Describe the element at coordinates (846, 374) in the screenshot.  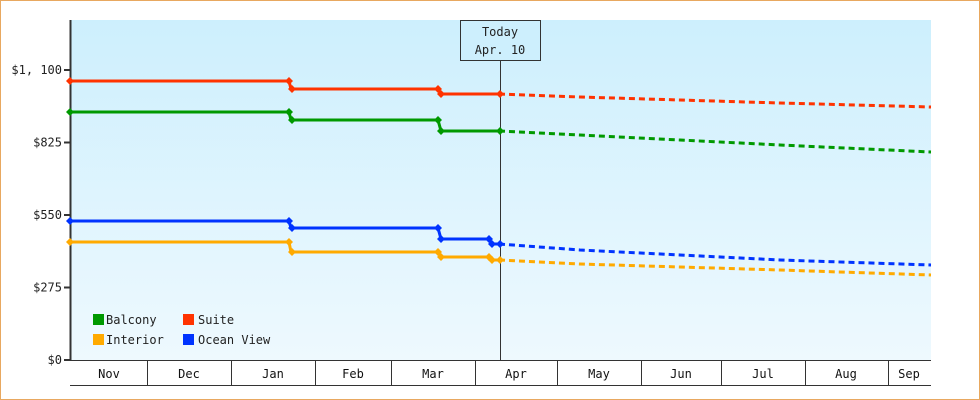
I see `month-label-aug: Aug` at that location.